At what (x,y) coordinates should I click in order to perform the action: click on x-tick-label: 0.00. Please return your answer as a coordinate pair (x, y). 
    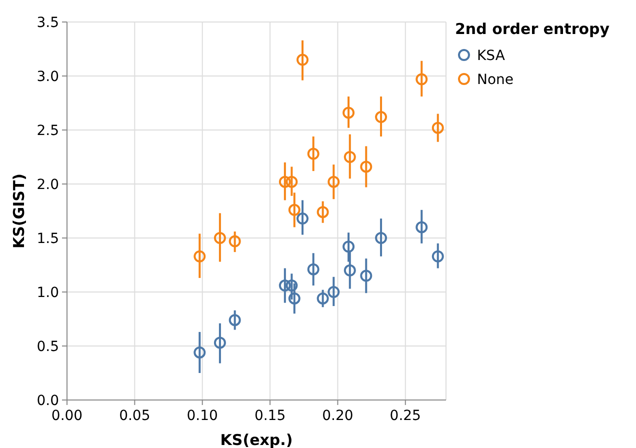
    Looking at the image, I should click on (67, 416).